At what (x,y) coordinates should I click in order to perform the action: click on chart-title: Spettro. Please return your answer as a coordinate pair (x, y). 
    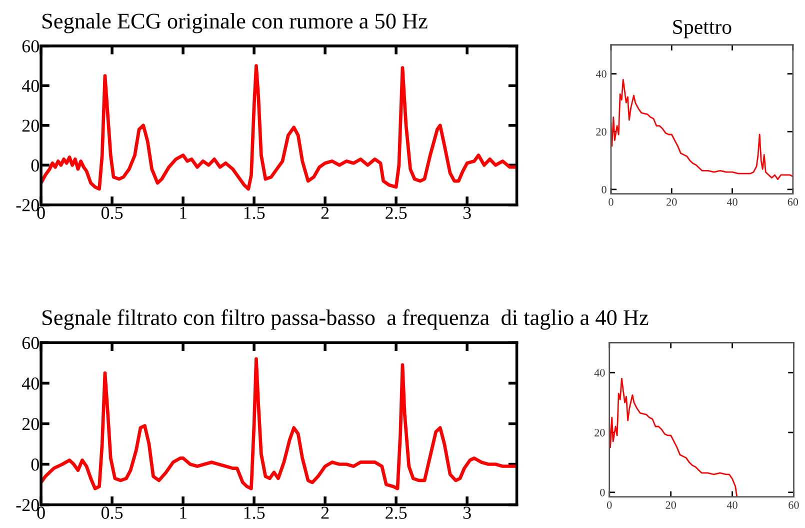
    Looking at the image, I should click on (702, 29).